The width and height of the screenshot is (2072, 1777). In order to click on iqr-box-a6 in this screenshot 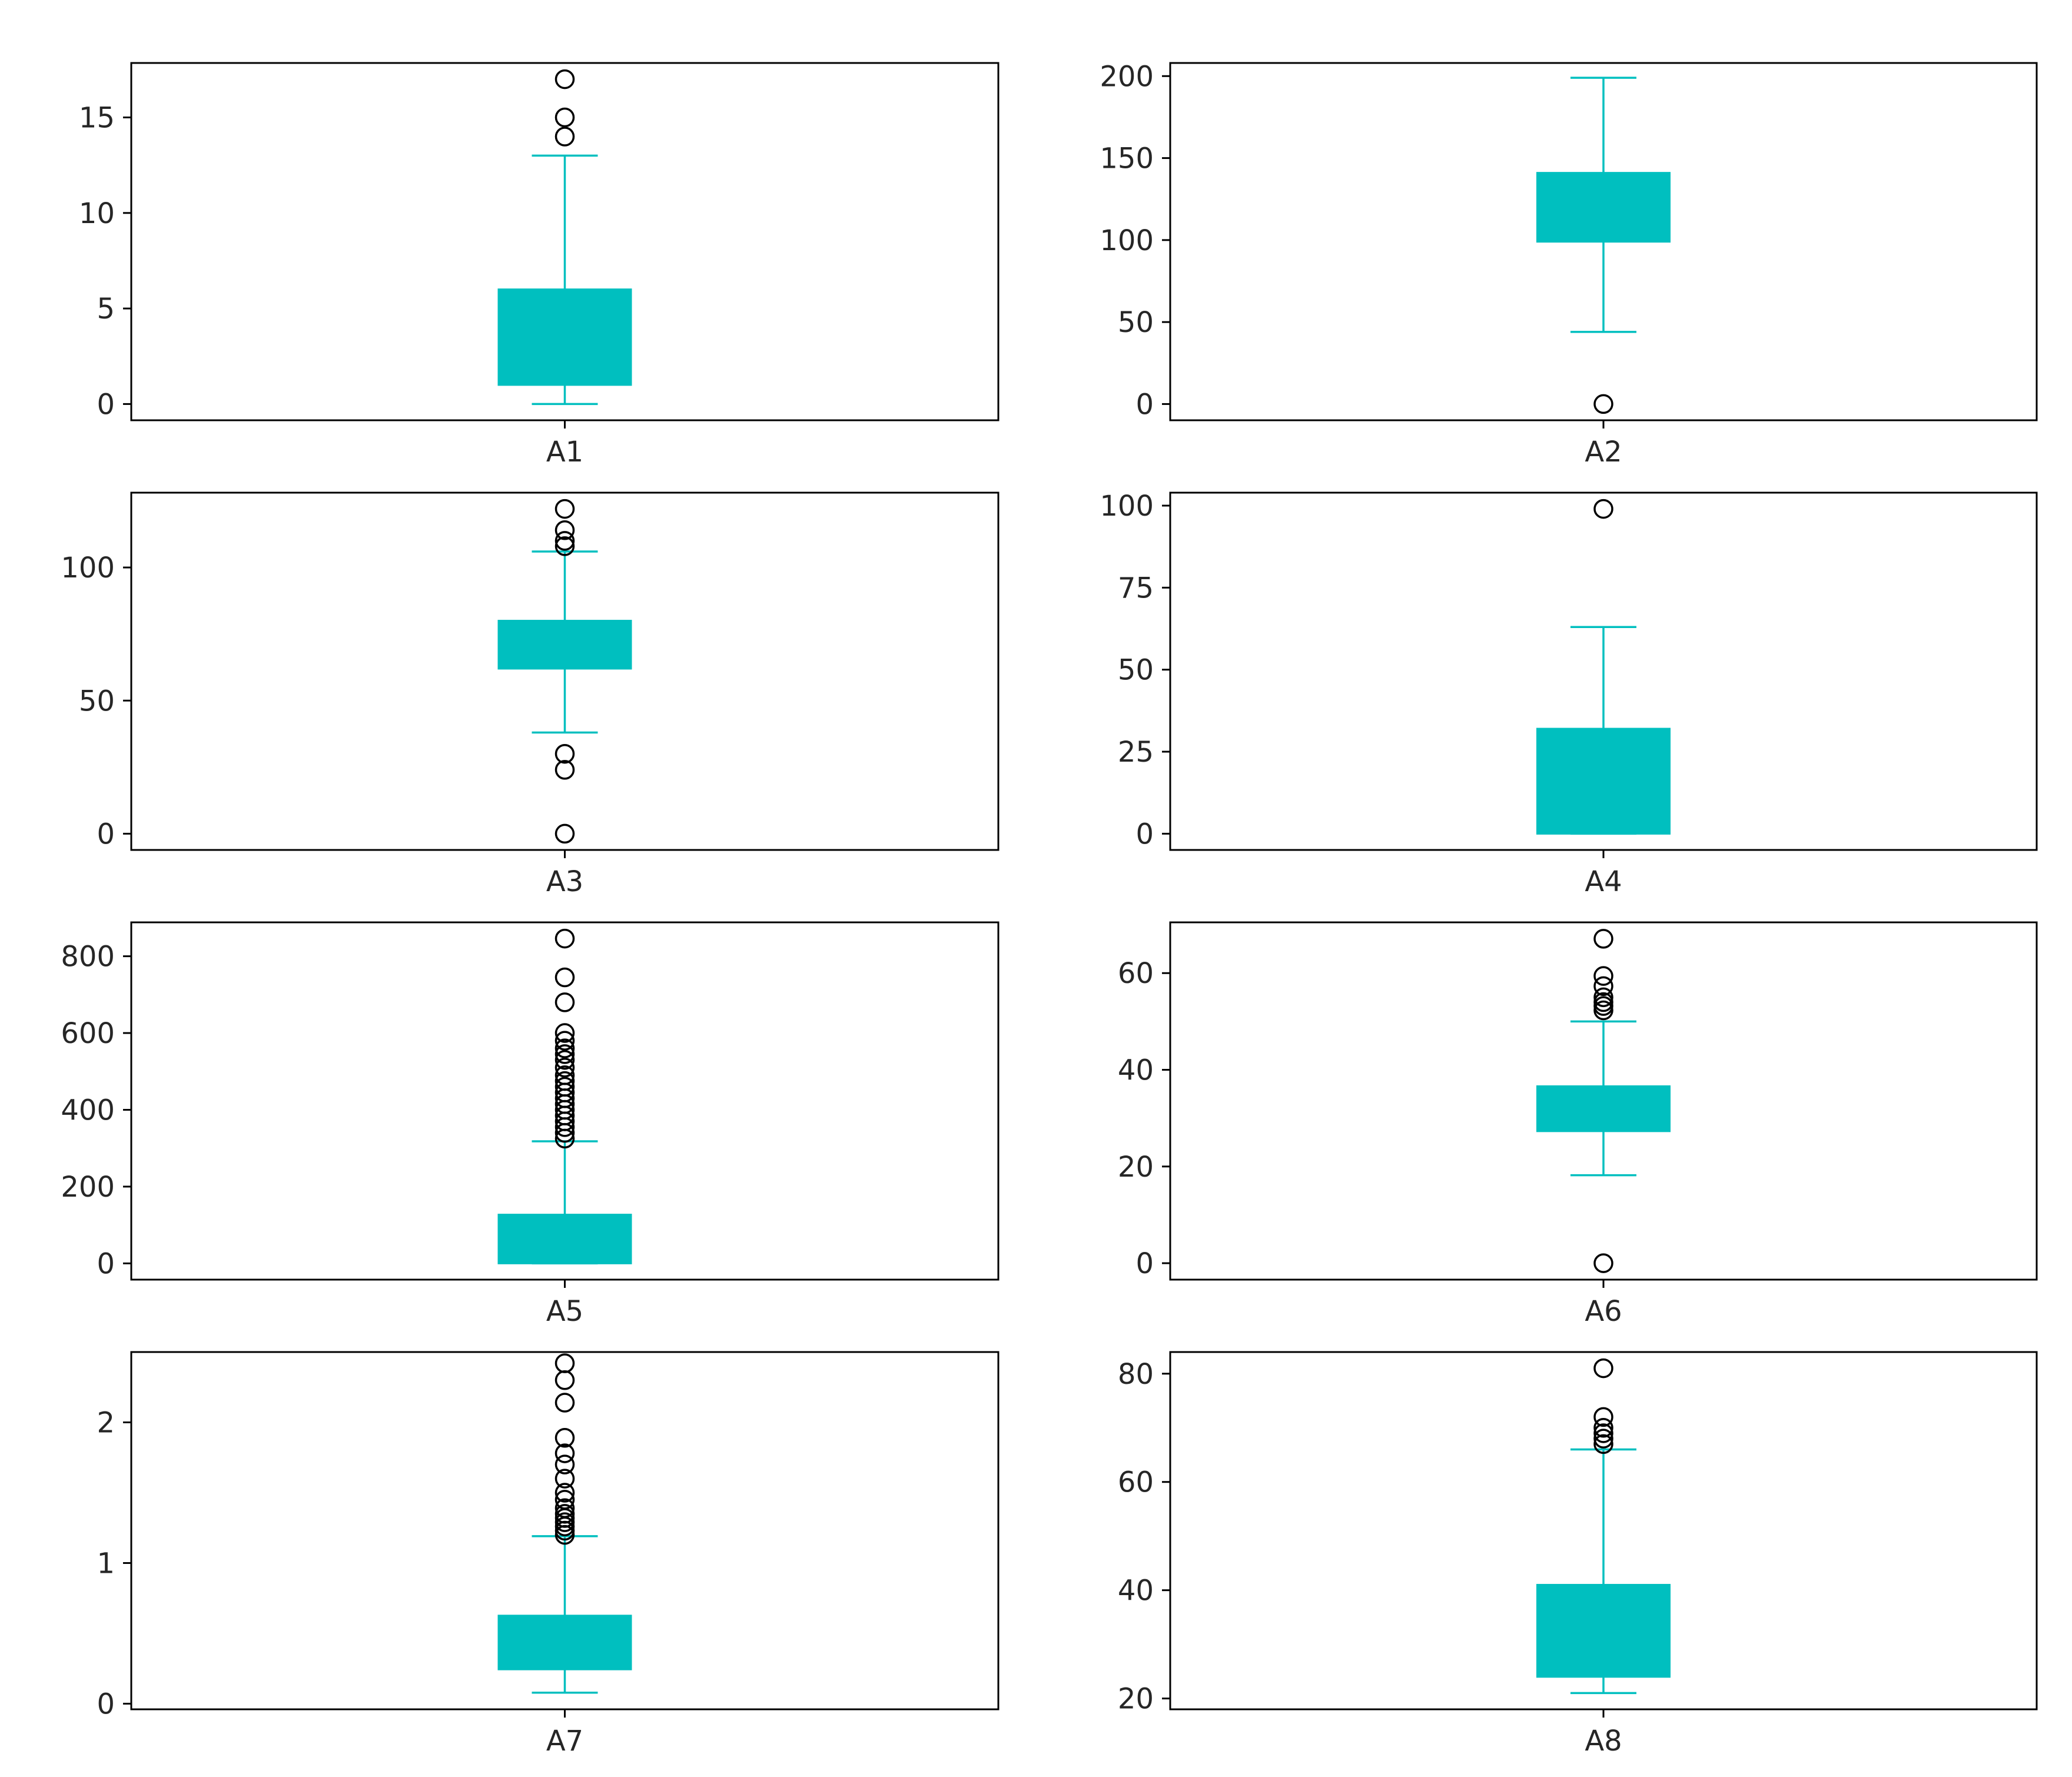, I will do `click(1603, 1108)`.